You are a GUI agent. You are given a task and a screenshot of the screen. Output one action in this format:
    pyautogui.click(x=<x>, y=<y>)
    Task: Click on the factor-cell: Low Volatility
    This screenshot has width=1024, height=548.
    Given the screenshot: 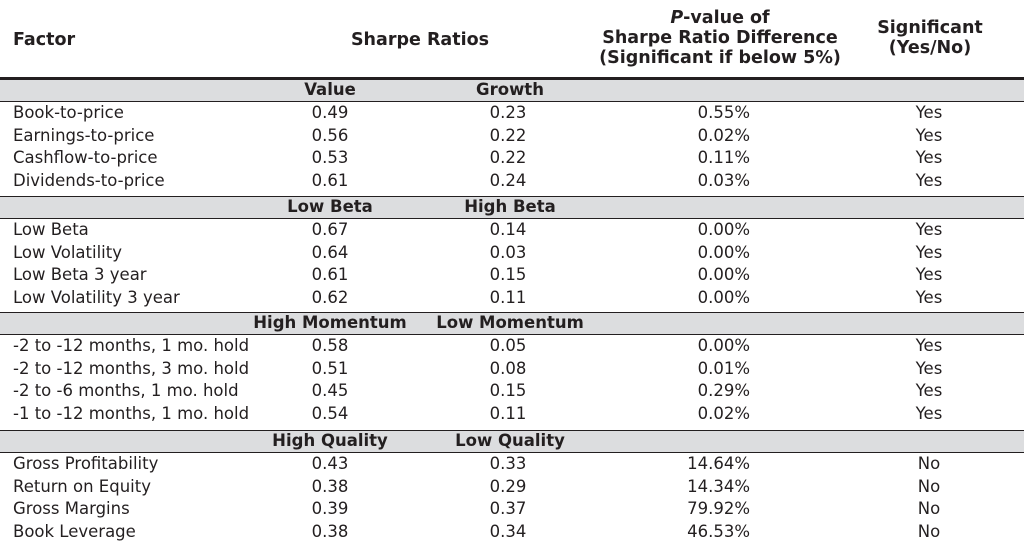 What is the action you would take?
    pyautogui.click(x=67, y=252)
    